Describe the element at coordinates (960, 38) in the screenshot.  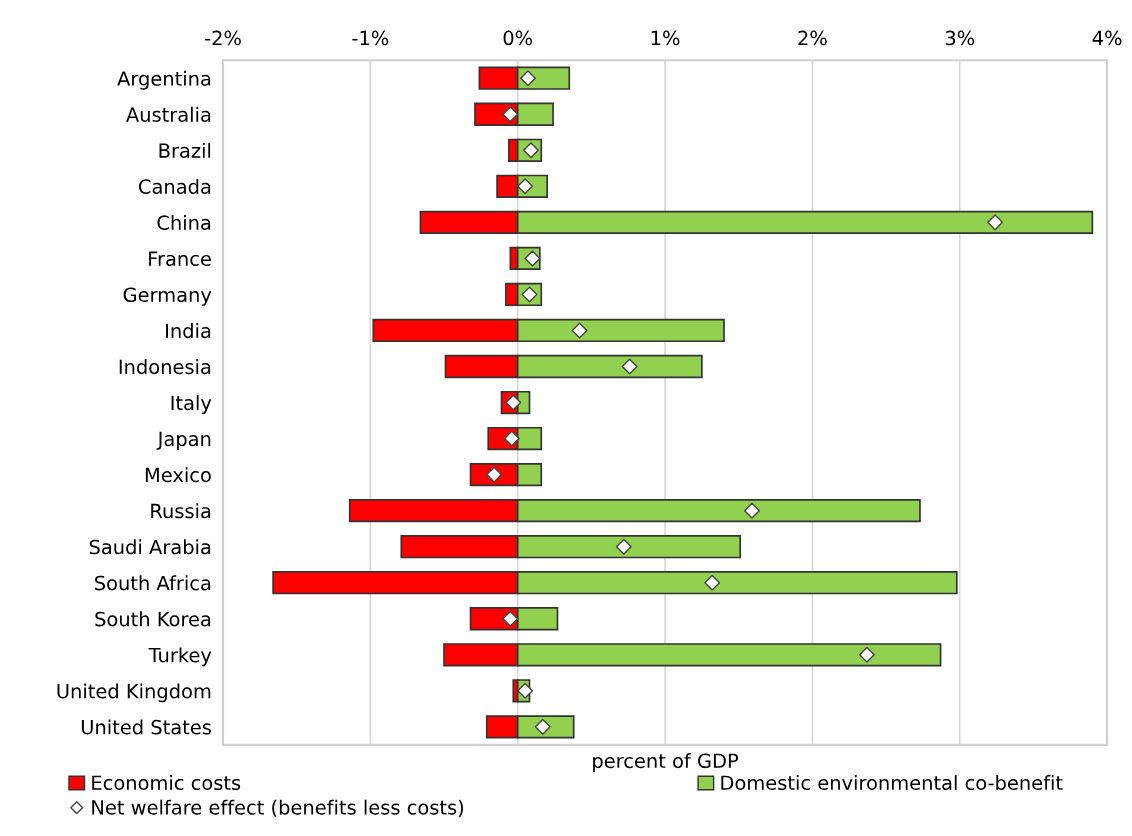
I see `x-tick-label: 3%` at that location.